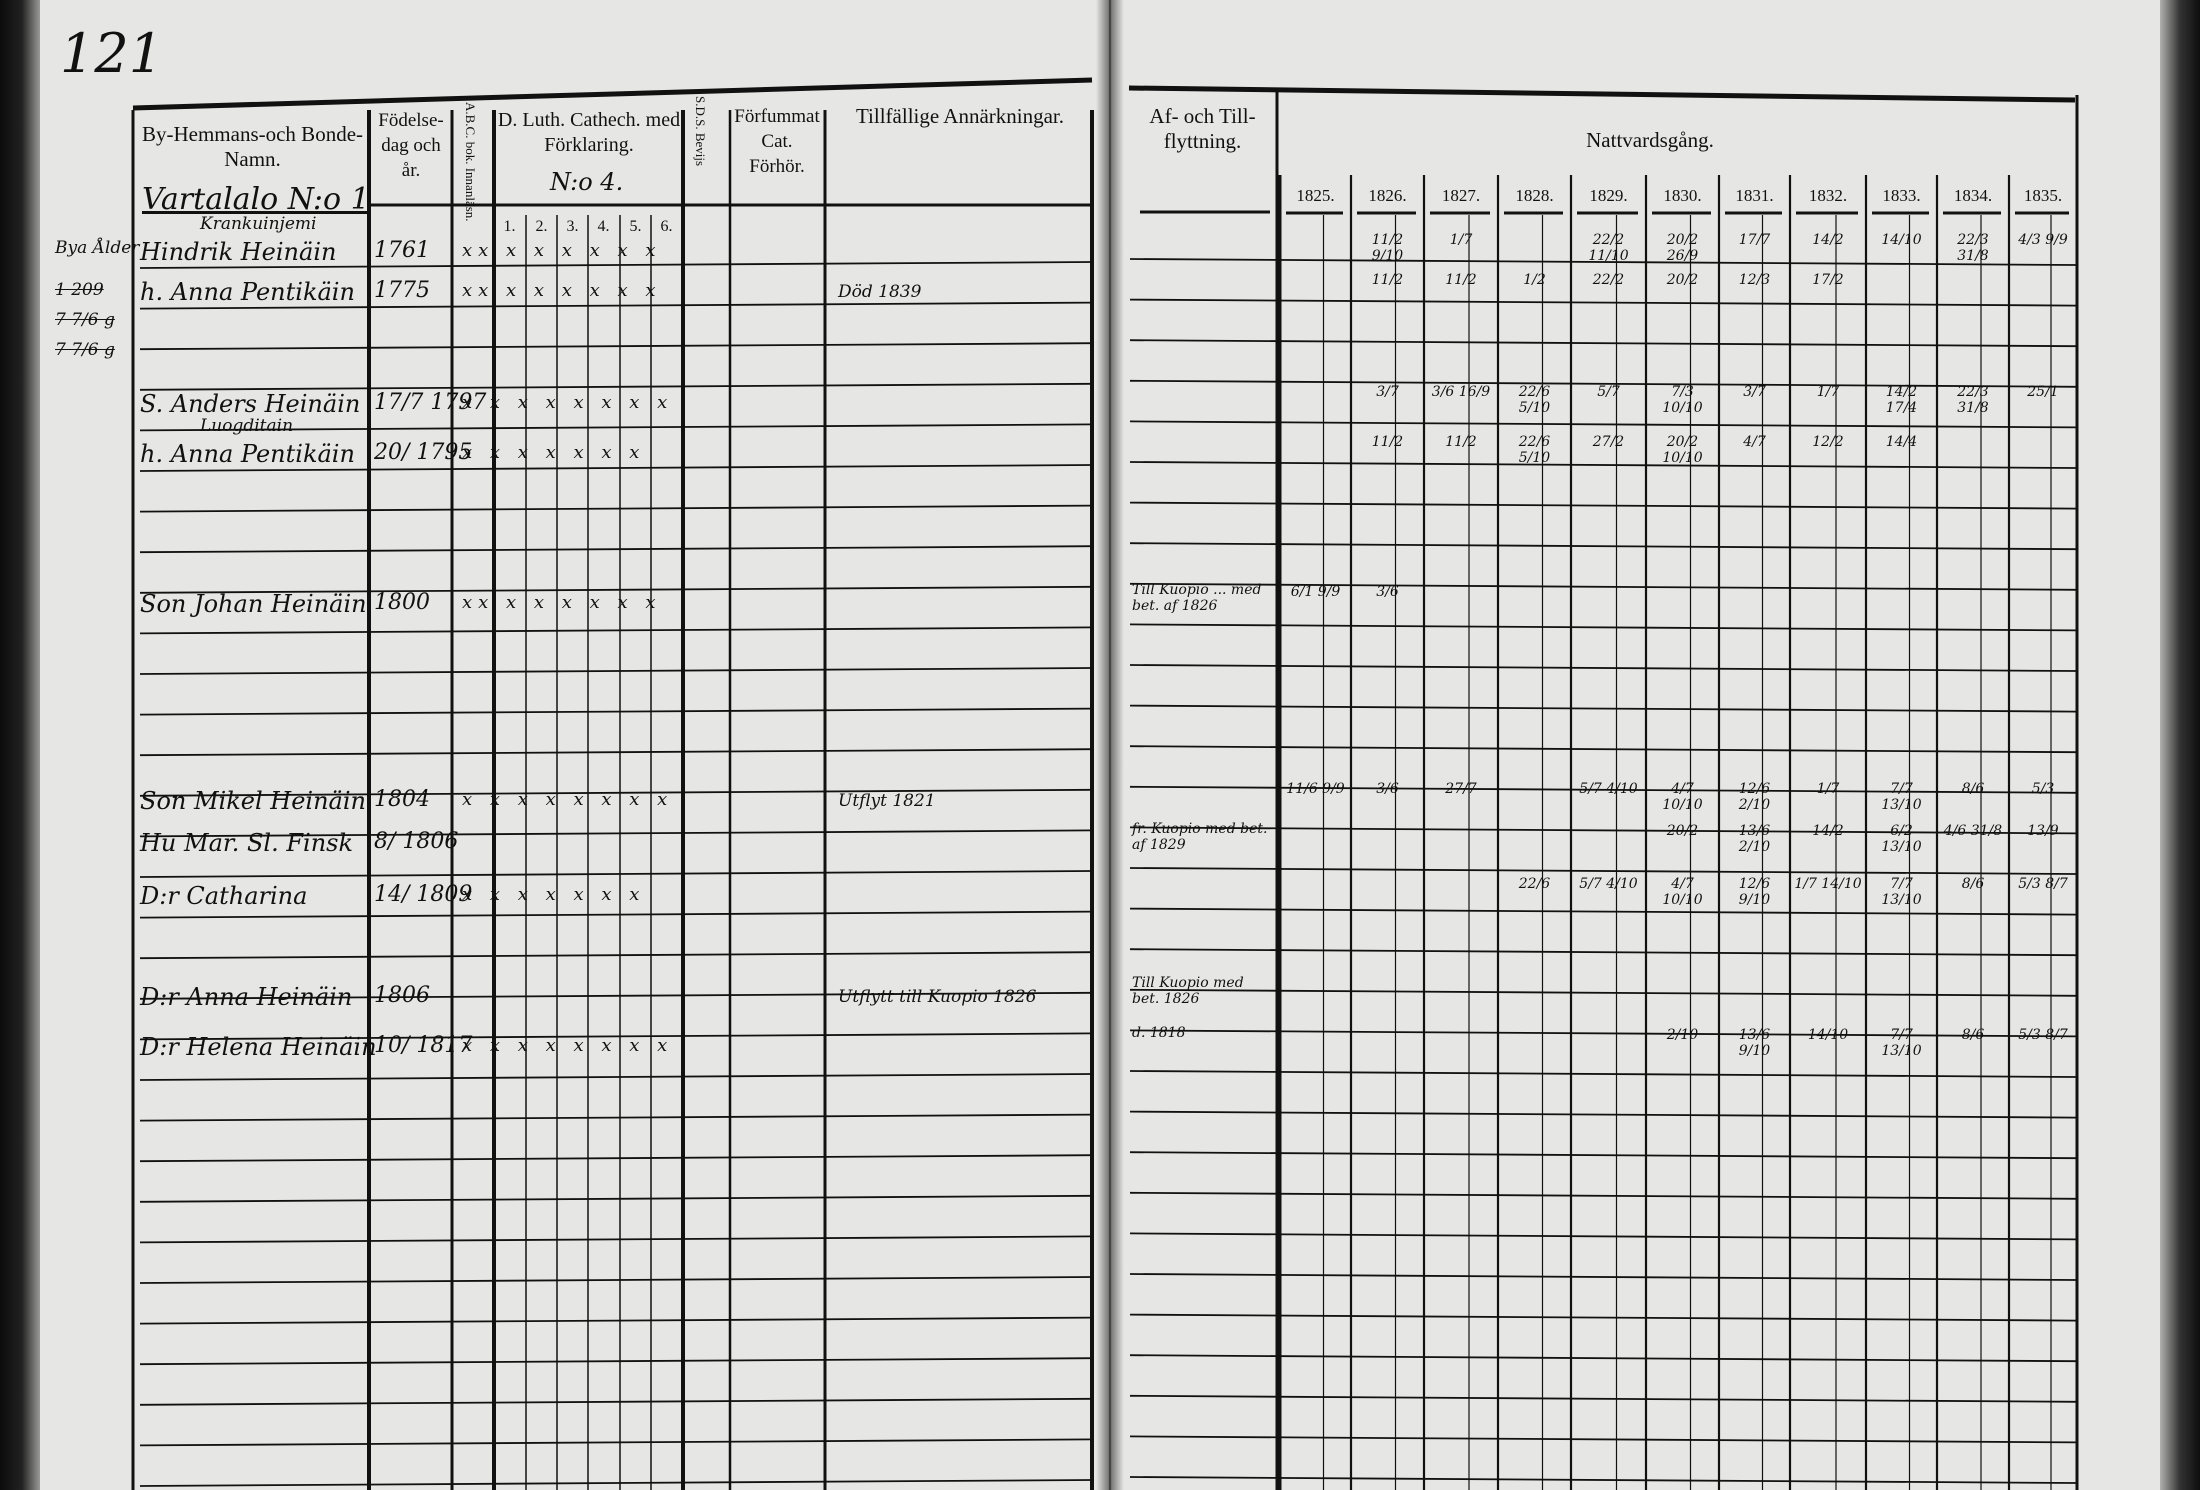  Describe the element at coordinates (1534, 280) in the screenshot. I see `communion-date: 1/2` at that location.